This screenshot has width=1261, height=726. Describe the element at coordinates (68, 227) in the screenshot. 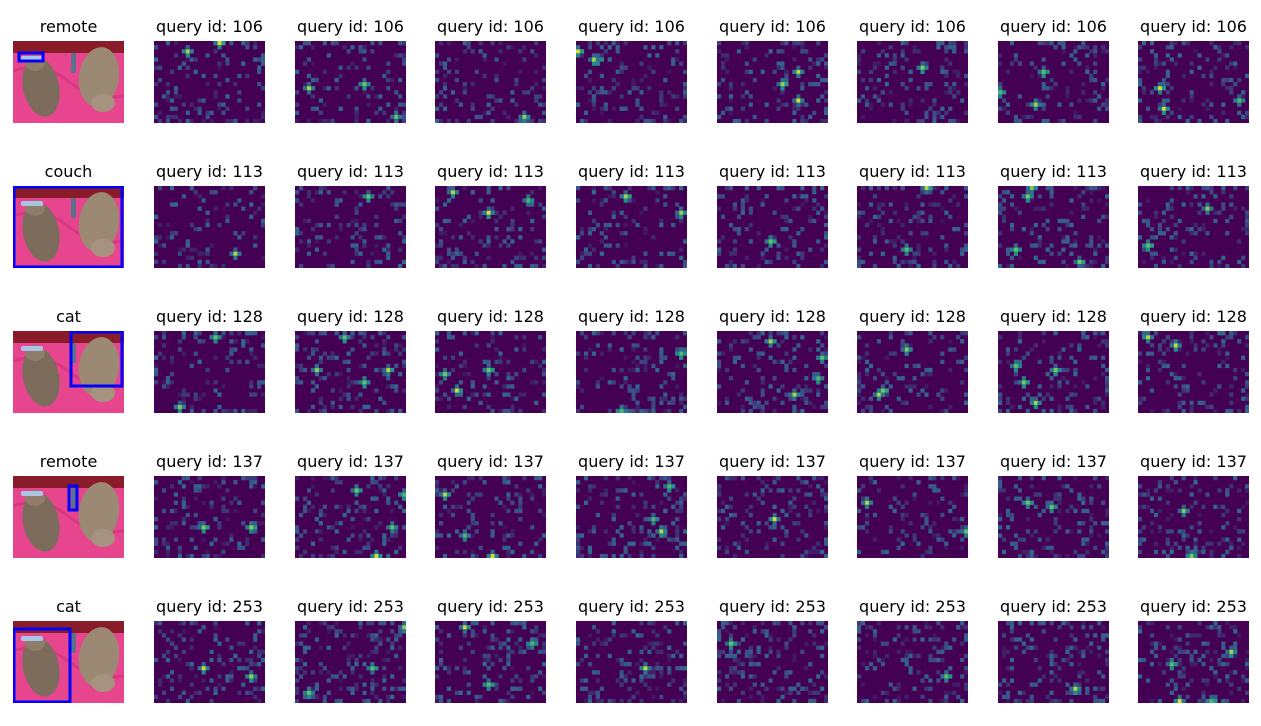

I see `row-2-detection-image` at that location.